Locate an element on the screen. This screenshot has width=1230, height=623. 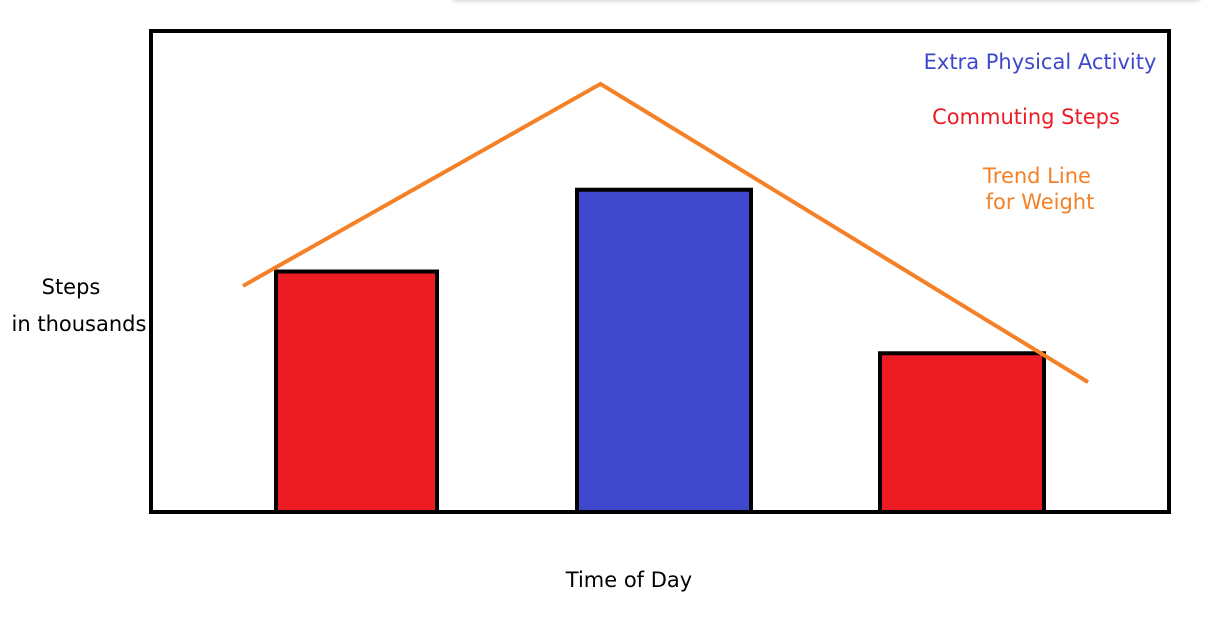
y-axis-label: Steps in thousands is located at coordinates (79, 305).